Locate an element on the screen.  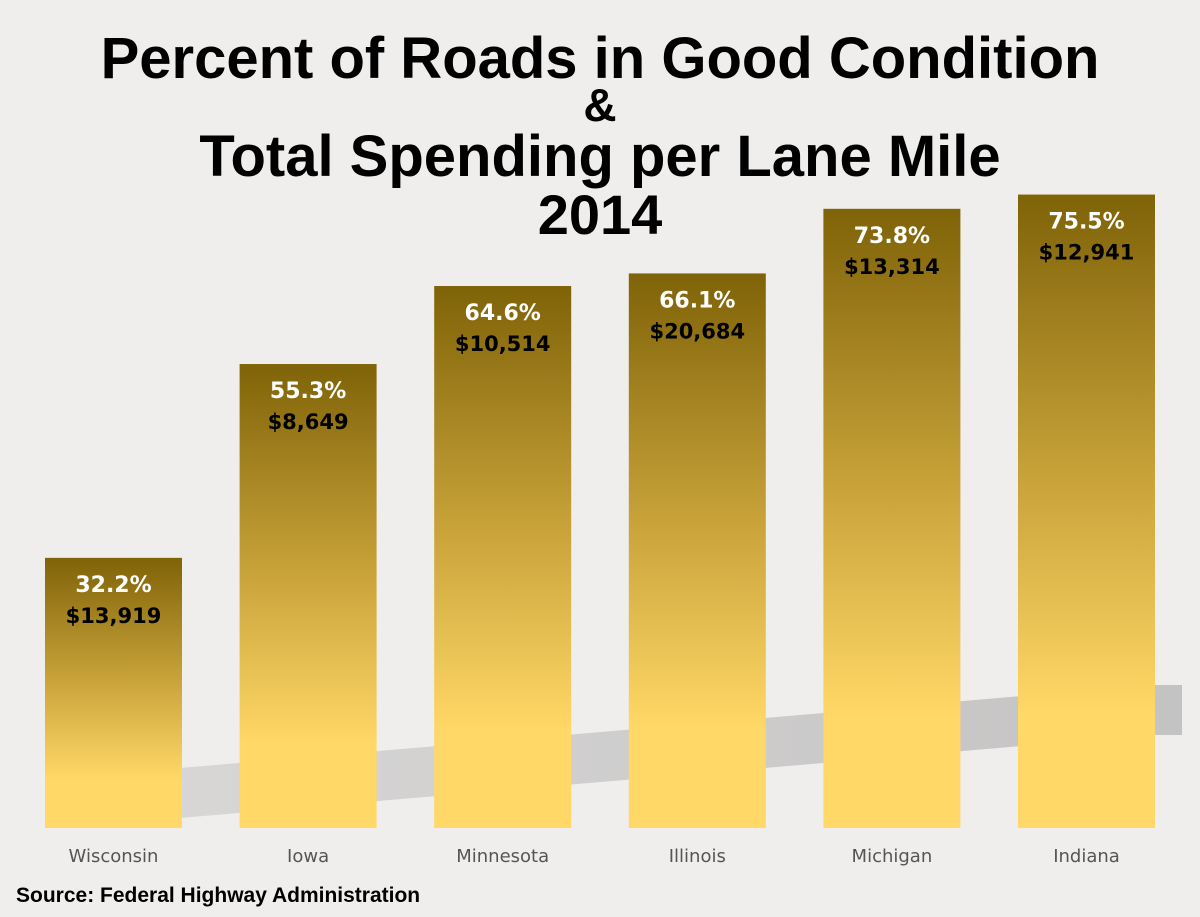
spending-label: $8,649 is located at coordinates (308, 422).